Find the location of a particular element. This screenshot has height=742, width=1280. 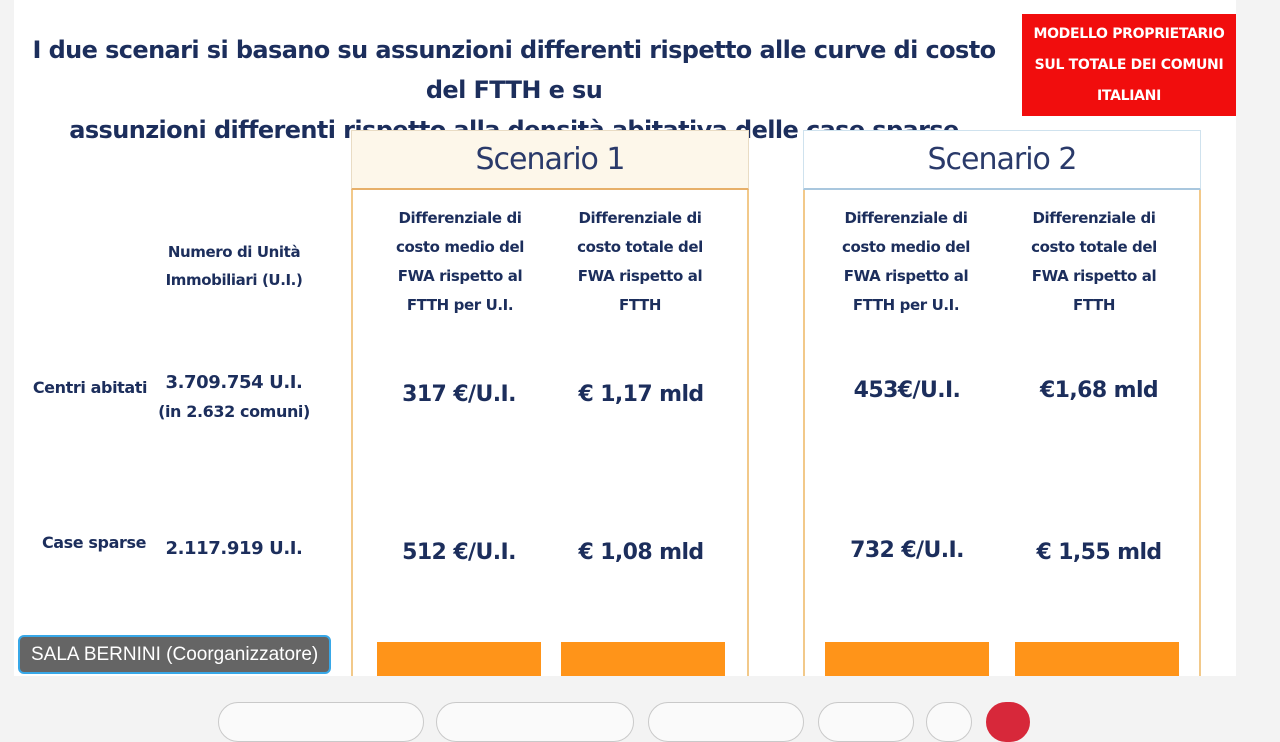

meeting-controls-bar is located at coordinates (640, 709).